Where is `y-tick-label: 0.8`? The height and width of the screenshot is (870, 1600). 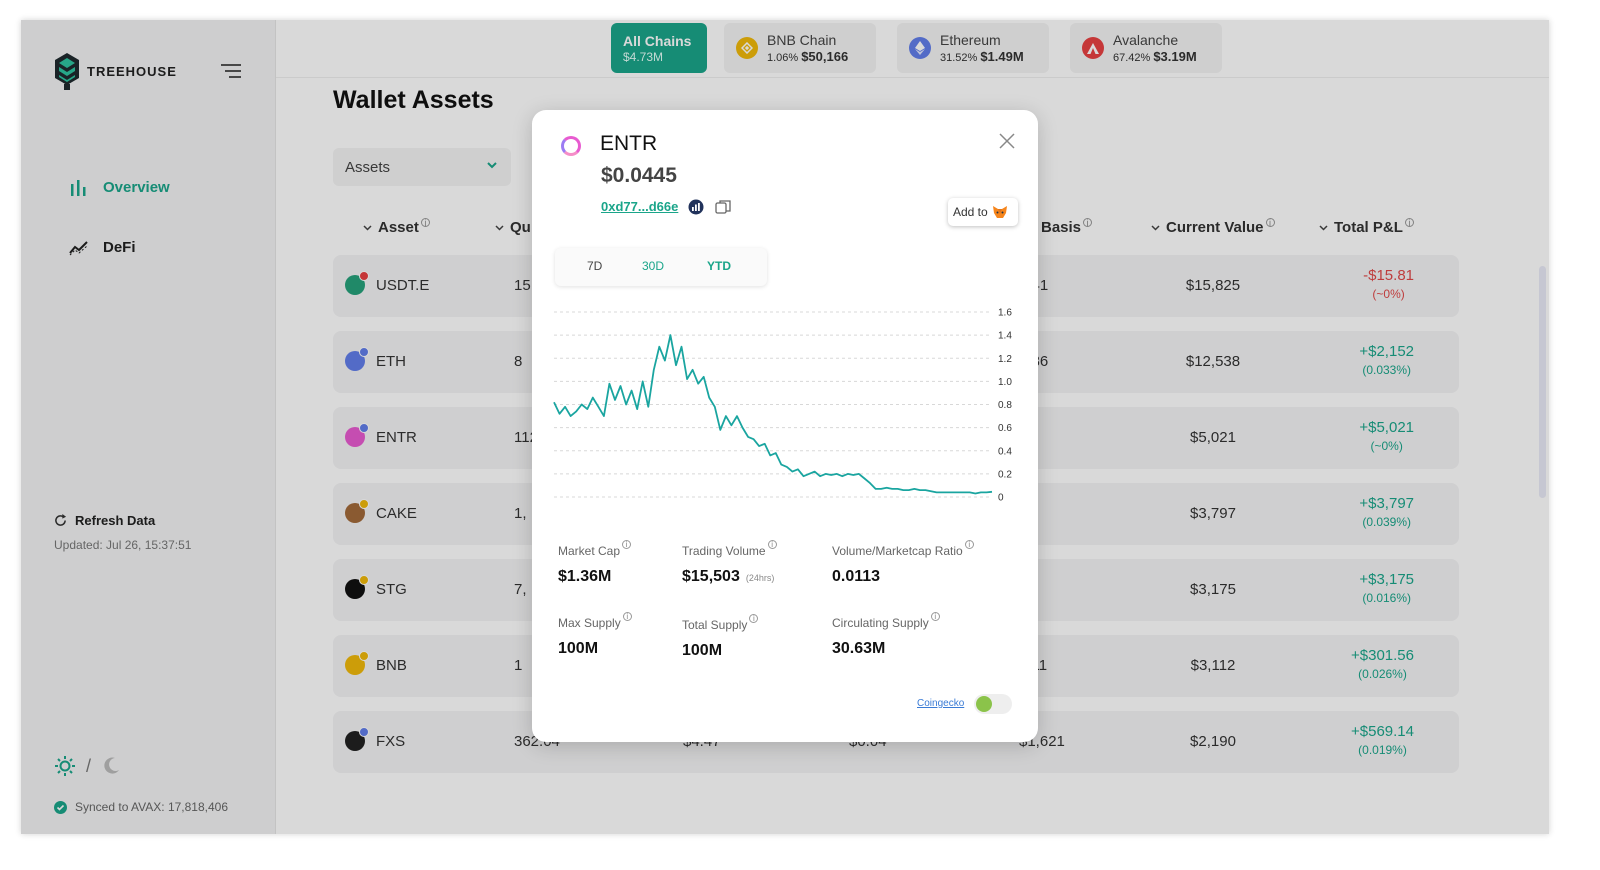
y-tick-label: 0.8 is located at coordinates (1005, 405).